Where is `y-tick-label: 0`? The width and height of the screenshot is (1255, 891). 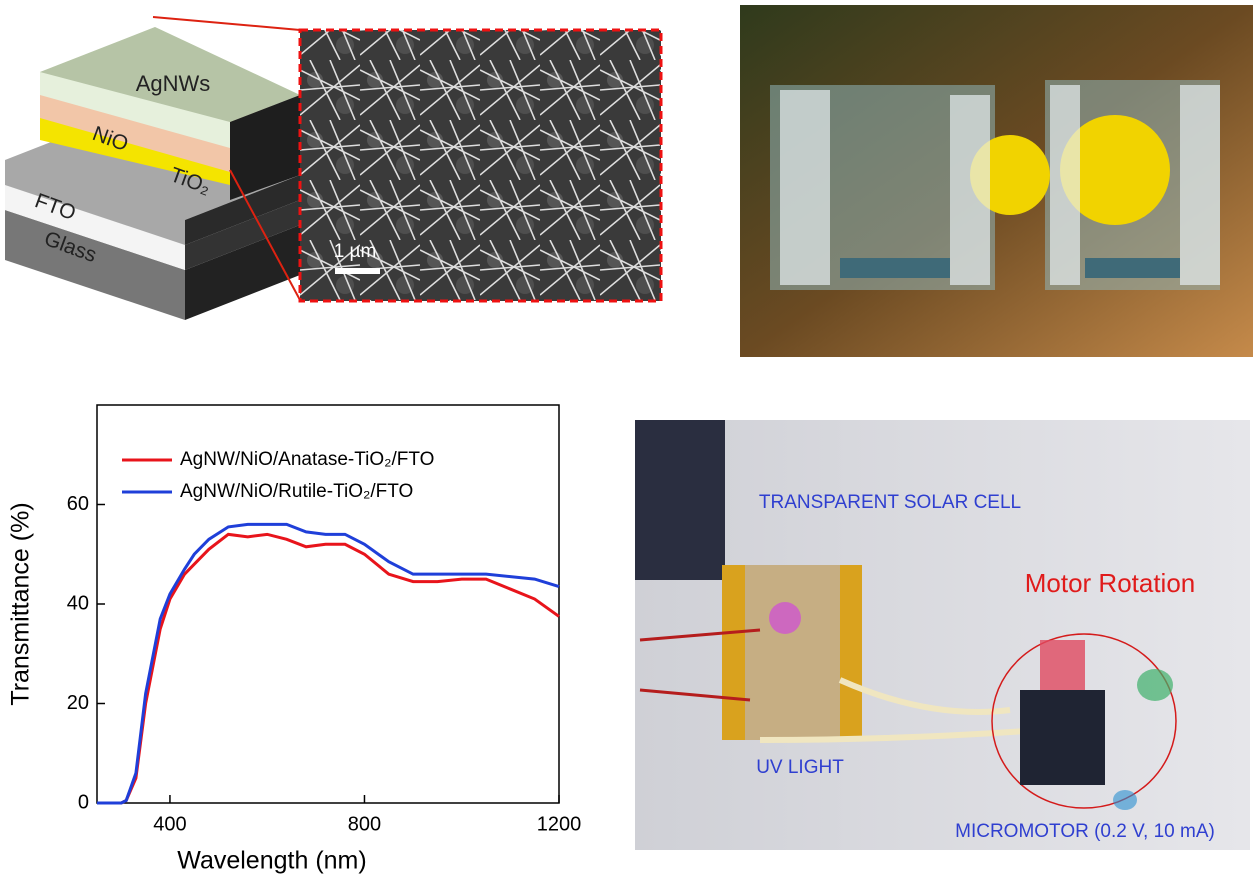 y-tick-label: 0 is located at coordinates (83, 802).